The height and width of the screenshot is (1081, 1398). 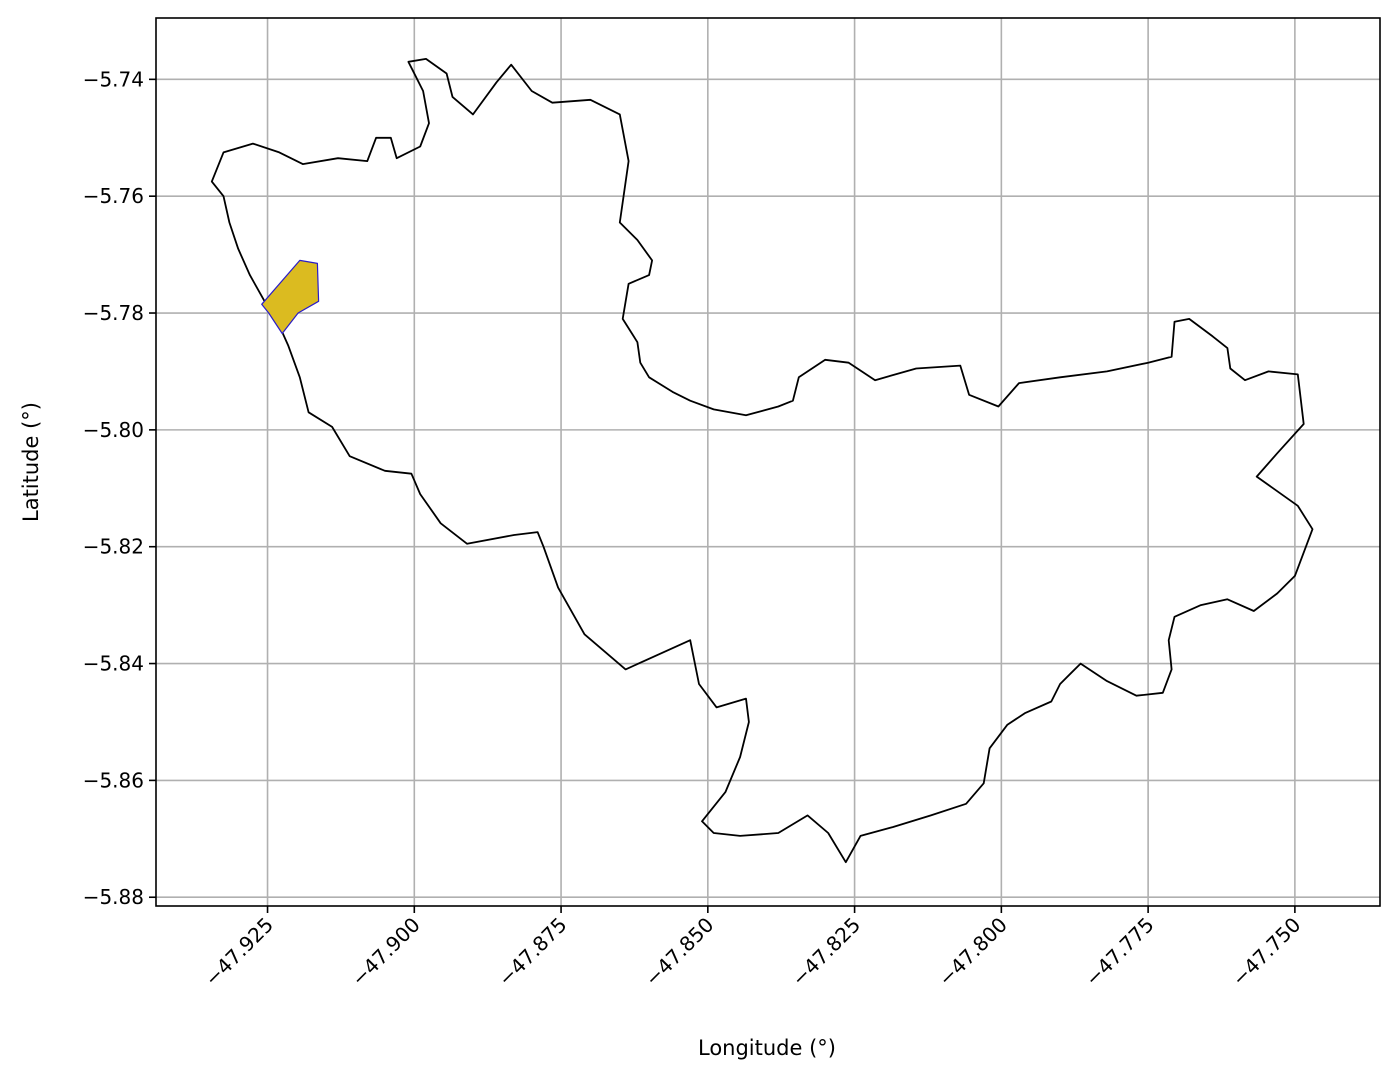 What do you see at coordinates (31, 462) in the screenshot?
I see `y-axis-label: Latitude (°)` at bounding box center [31, 462].